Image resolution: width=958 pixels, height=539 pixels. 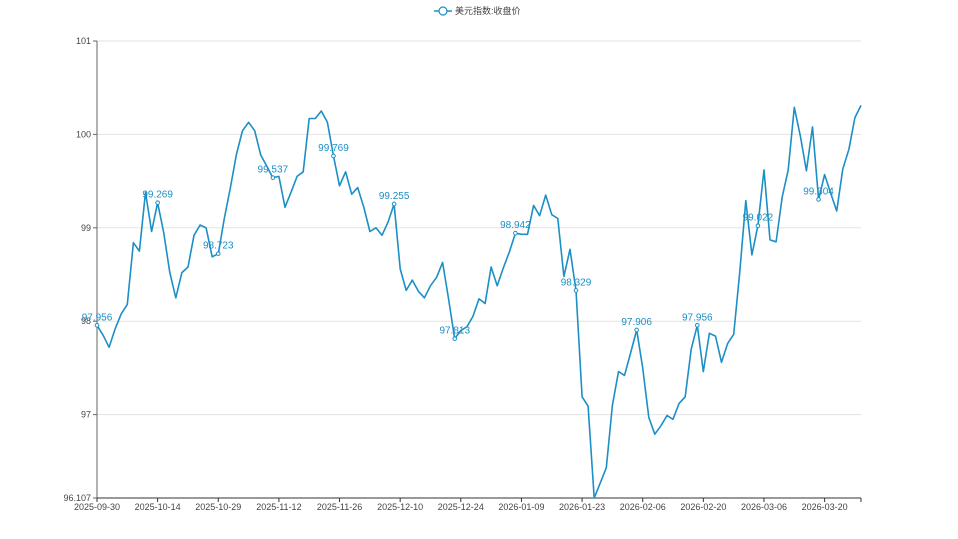 What do you see at coordinates (218, 507) in the screenshot?
I see `x-tick-label: 2025-10-29` at bounding box center [218, 507].